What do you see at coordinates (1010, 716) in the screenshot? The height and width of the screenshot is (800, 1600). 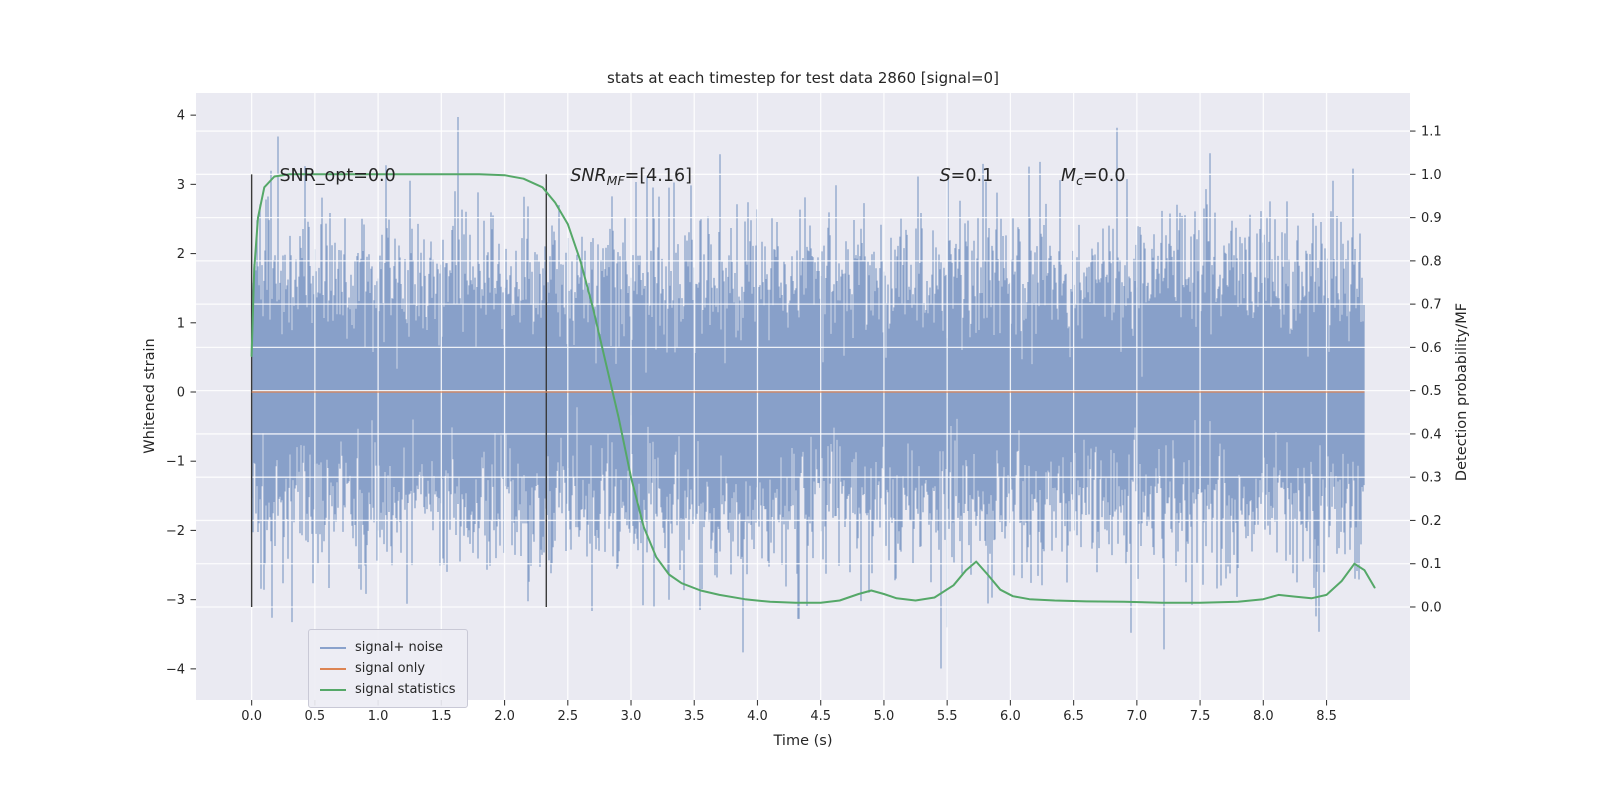 I see `x-tick-label: 6.0` at bounding box center [1010, 716].